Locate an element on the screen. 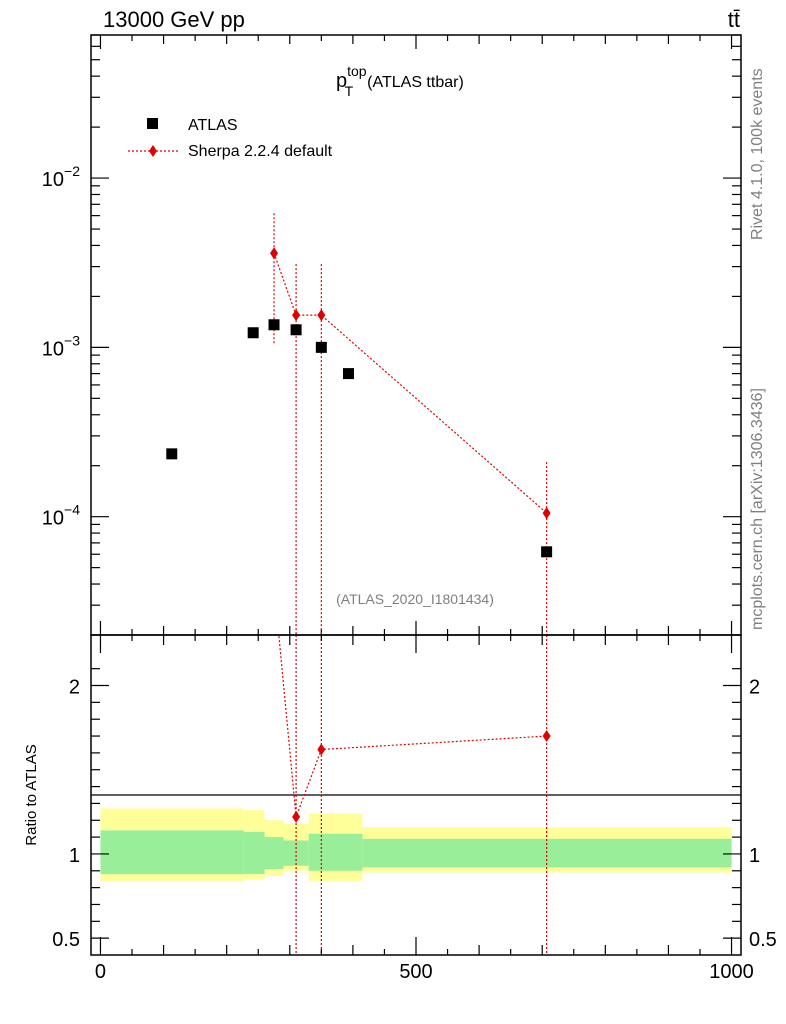  ratio-sherpa-series is located at coordinates (414, 795).